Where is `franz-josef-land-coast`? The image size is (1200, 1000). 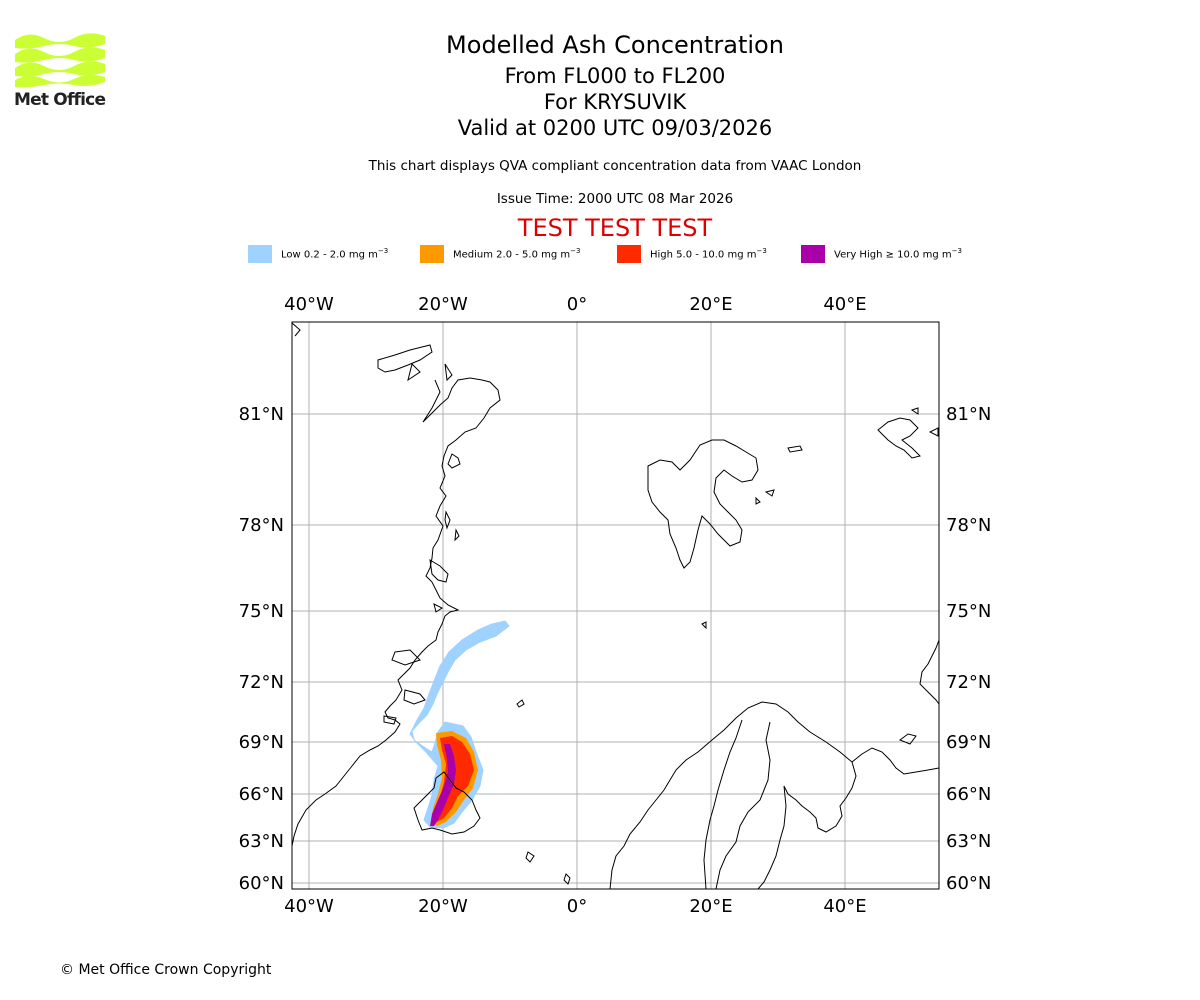 franz-josef-land-coast is located at coordinates (899, 438).